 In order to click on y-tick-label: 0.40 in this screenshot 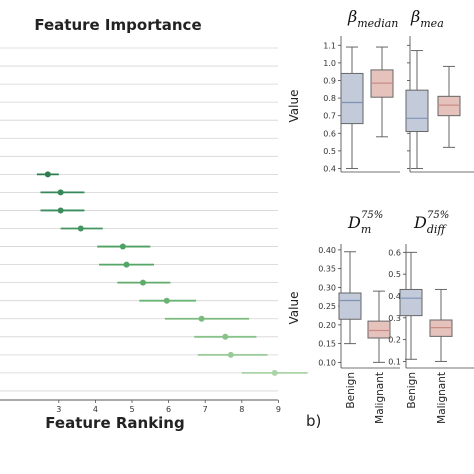, I will do `click(327, 250)`.